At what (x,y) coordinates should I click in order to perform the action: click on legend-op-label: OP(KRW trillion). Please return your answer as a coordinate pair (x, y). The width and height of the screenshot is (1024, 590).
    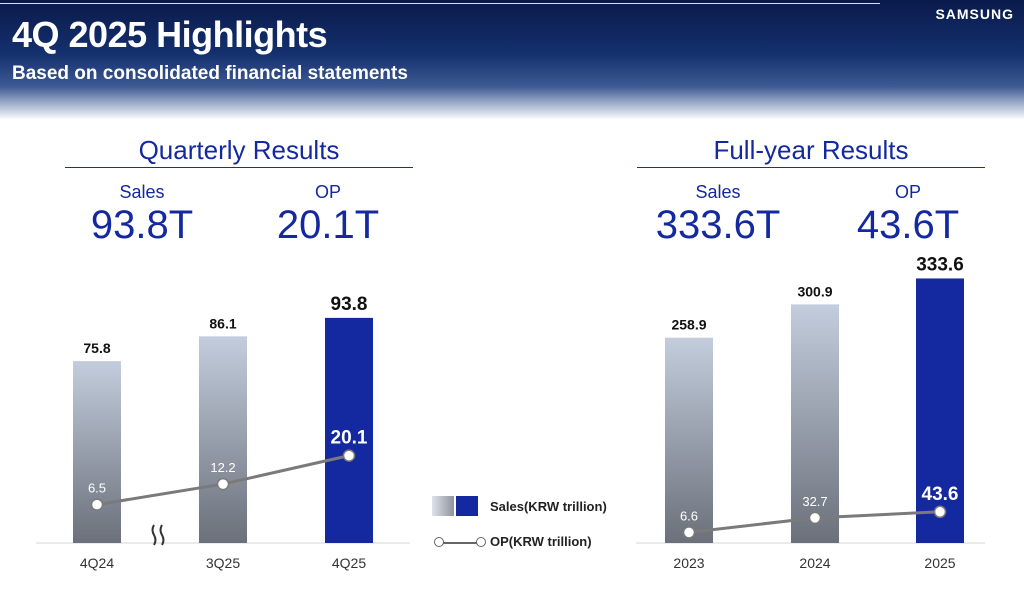
    Looking at the image, I should click on (541, 541).